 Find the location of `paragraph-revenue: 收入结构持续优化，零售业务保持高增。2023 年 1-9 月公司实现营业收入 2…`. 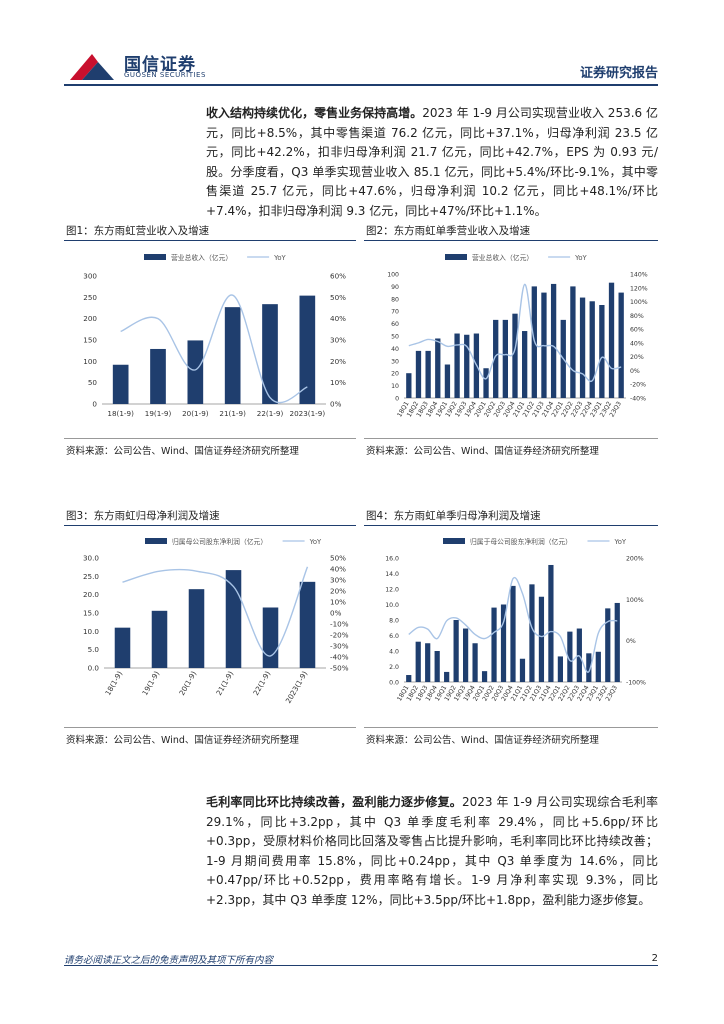

paragraph-revenue: 收入结构持续优化，零售业务保持高增。2023 年 1-9 月公司实现营业收入 2… is located at coordinates (432, 163).